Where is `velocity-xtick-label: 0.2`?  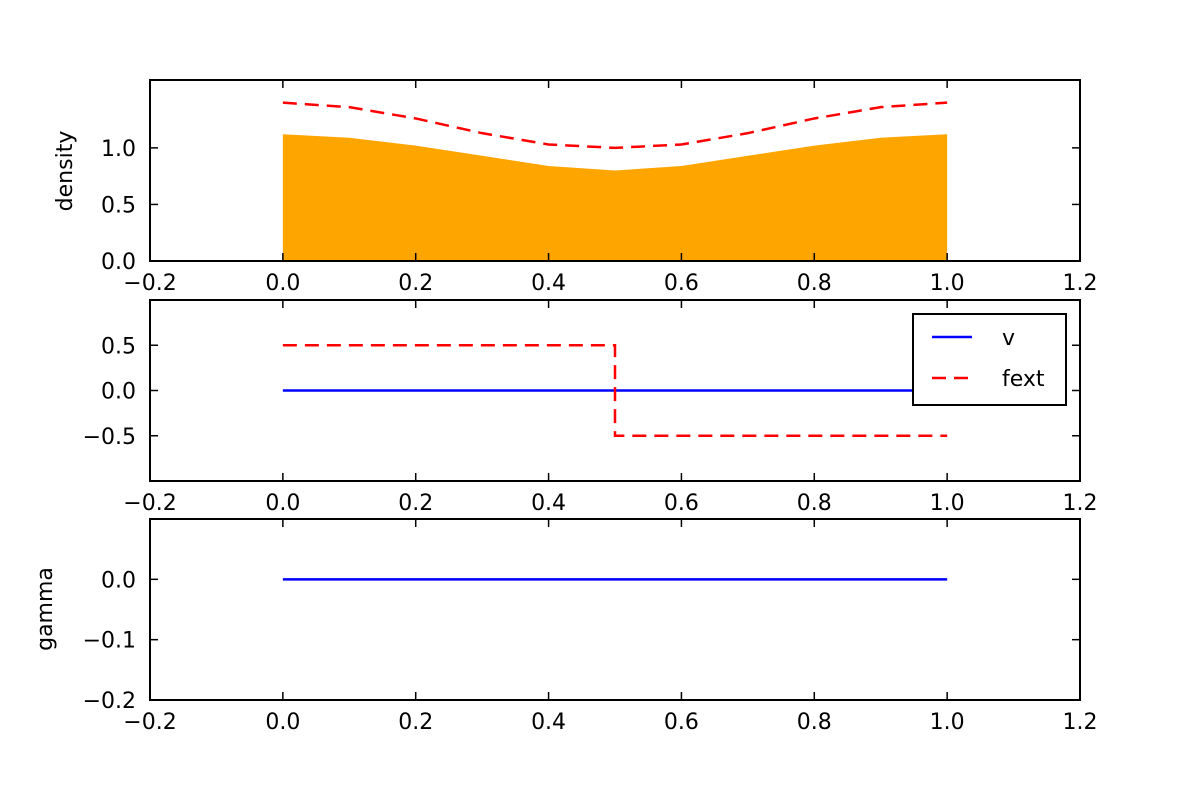
velocity-xtick-label: 0.2 is located at coordinates (415, 503).